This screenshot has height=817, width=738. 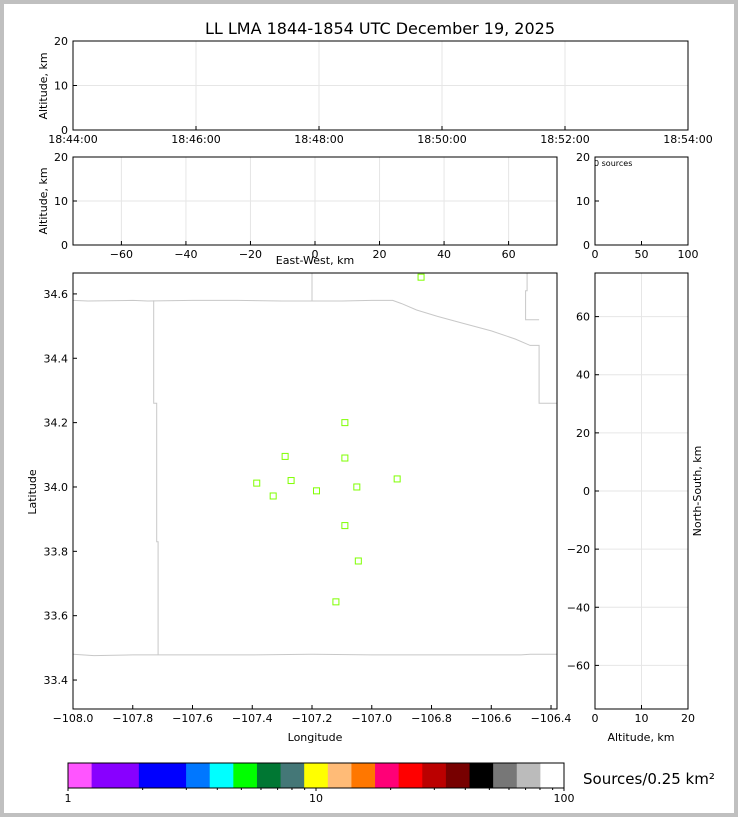 I want to click on east-west-height-xlabel: East-West, km, so click(x=315, y=260).